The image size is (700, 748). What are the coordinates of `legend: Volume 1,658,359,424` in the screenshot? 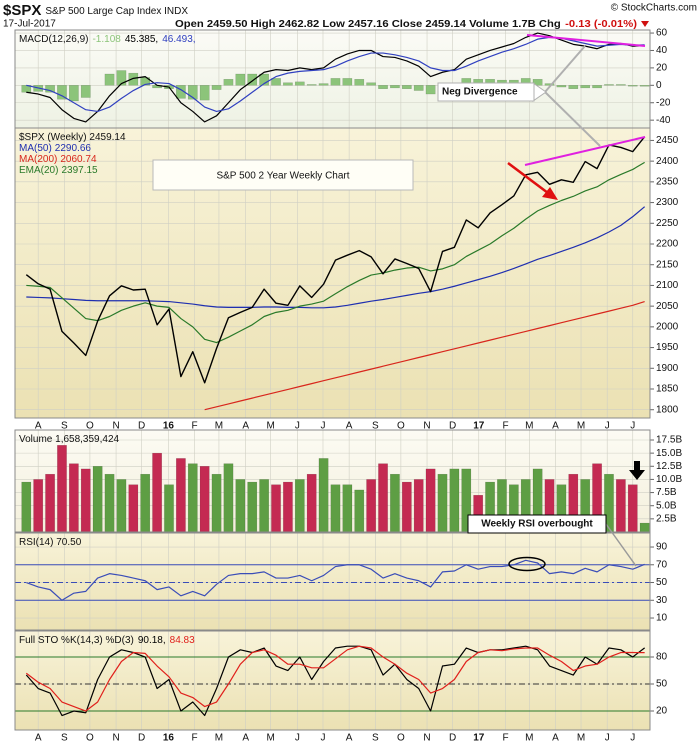 It's located at (69, 439).